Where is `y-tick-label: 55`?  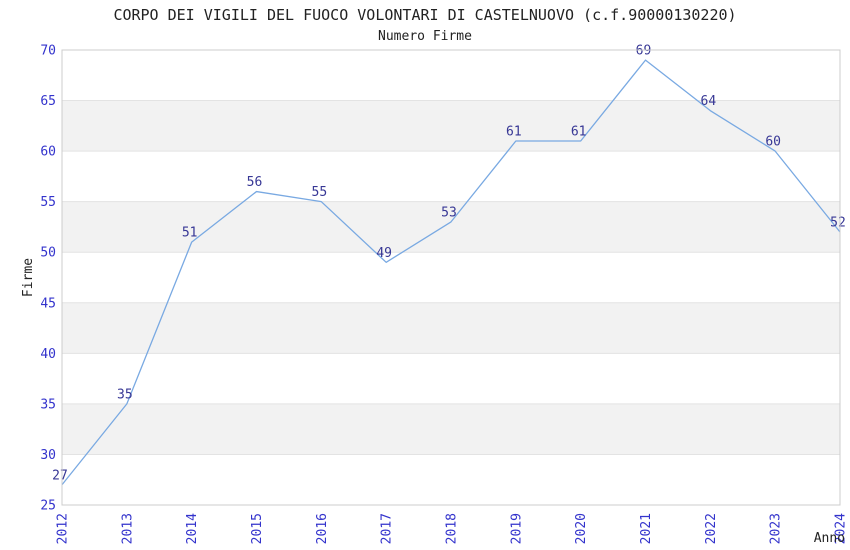 y-tick-label: 55 is located at coordinates (48, 202).